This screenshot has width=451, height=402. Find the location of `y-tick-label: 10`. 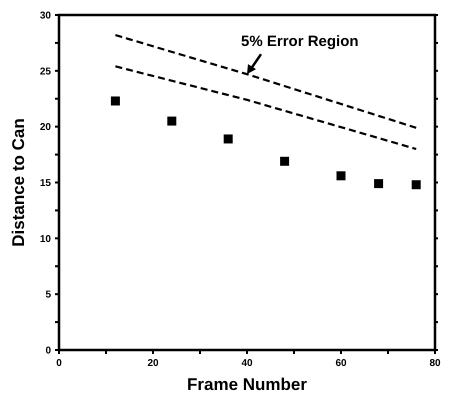

y-tick-label: 10 is located at coordinates (46, 239).